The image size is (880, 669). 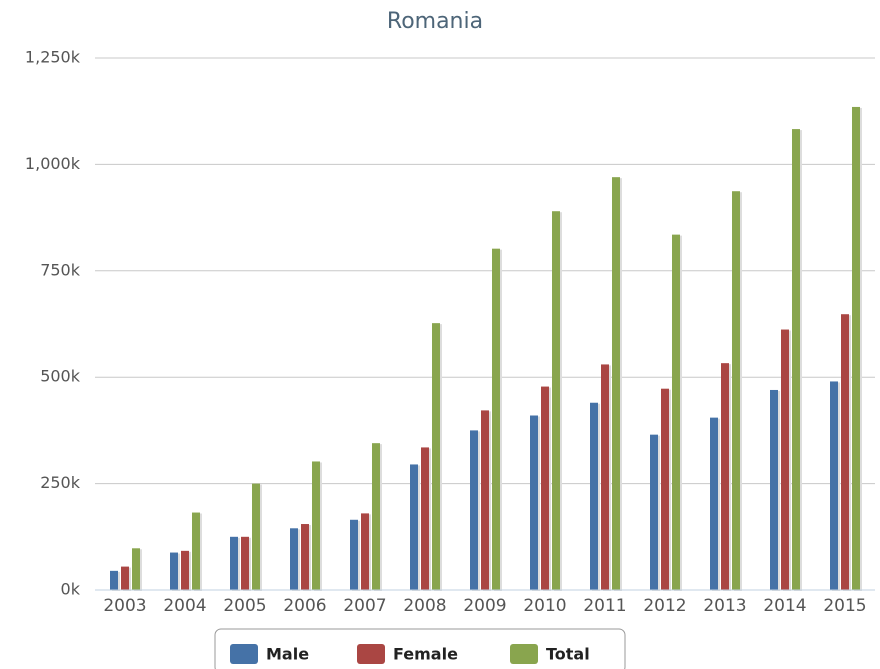 I want to click on y-tick-label: 500k, so click(x=60, y=376).